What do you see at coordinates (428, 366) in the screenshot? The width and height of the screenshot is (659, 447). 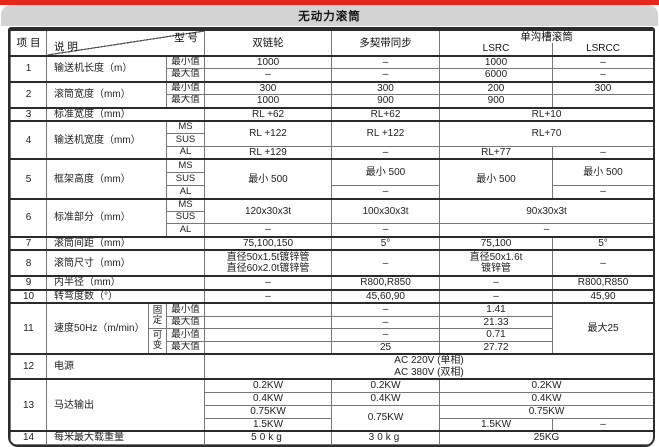 I see `value-cell: AC 220V (单相) AC 380V (双相)` at bounding box center [428, 366].